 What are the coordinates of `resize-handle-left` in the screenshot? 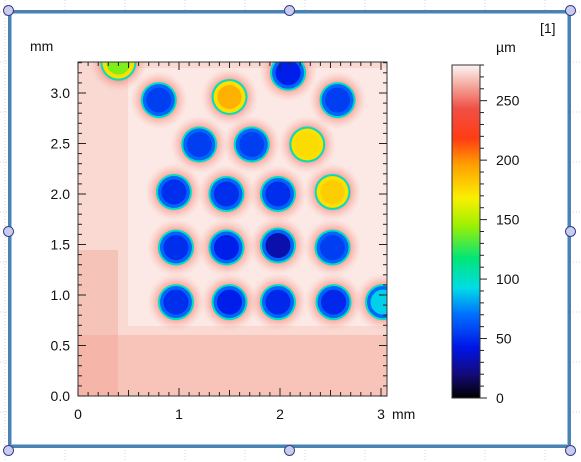 It's located at (8, 231).